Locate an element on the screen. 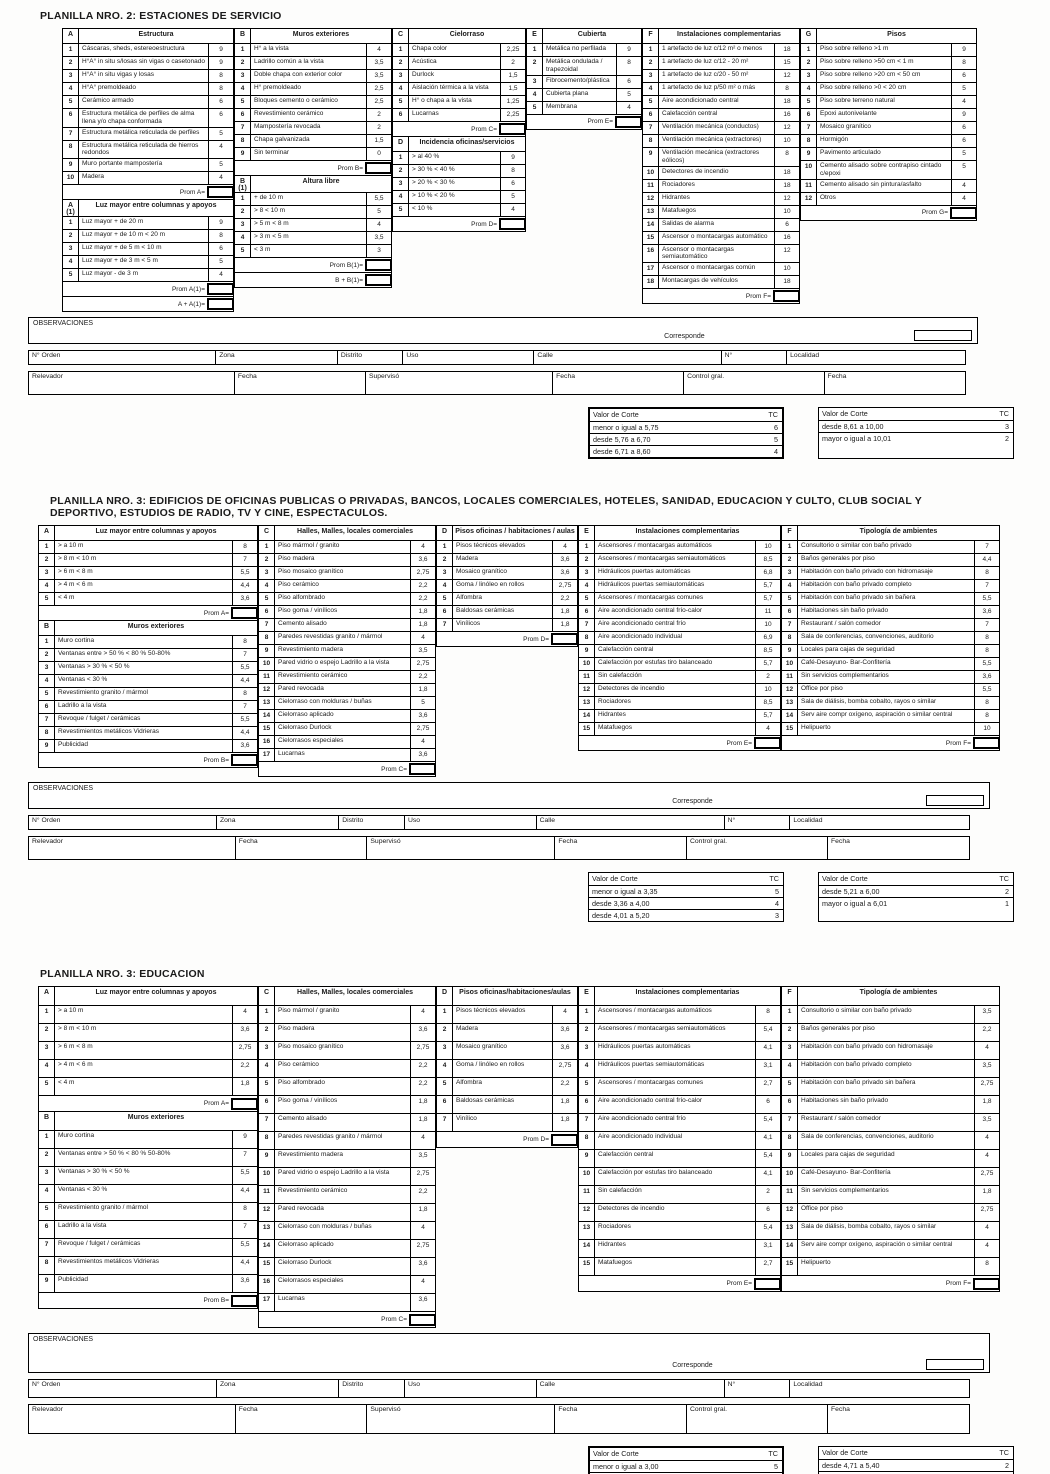 The image size is (1050, 1474). field-label: Calle is located at coordinates (547, 1385).